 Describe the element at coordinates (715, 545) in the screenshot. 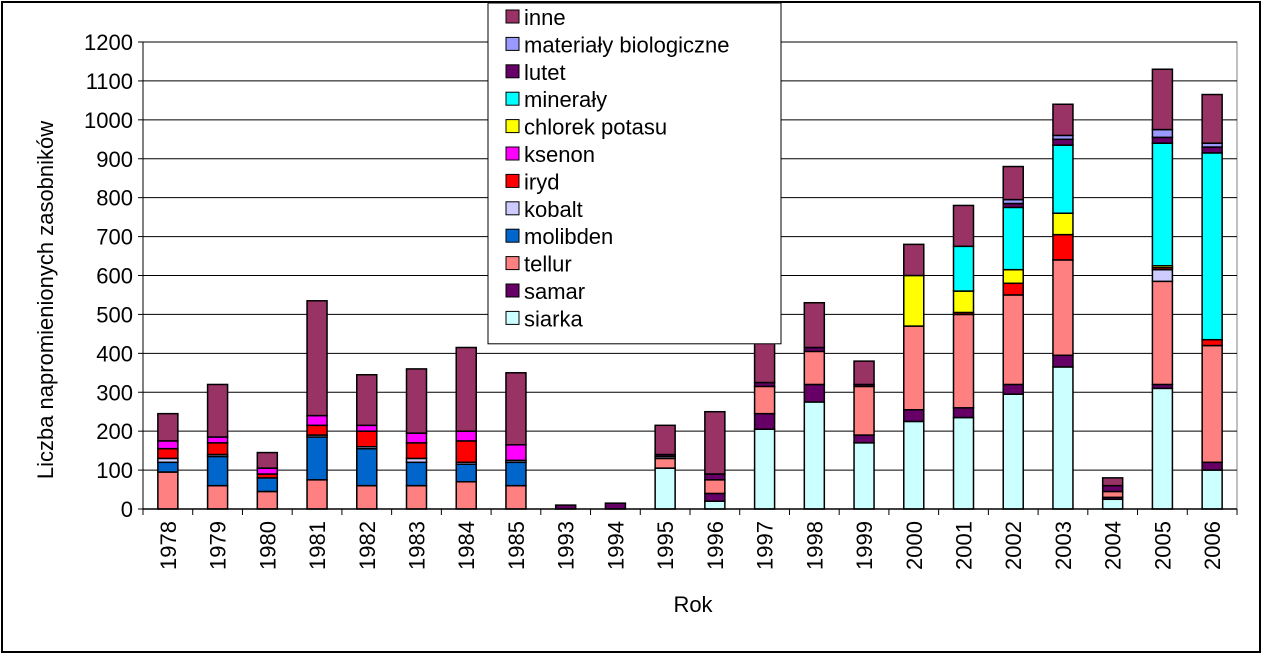

I see `x-tick-label: 1996` at that location.